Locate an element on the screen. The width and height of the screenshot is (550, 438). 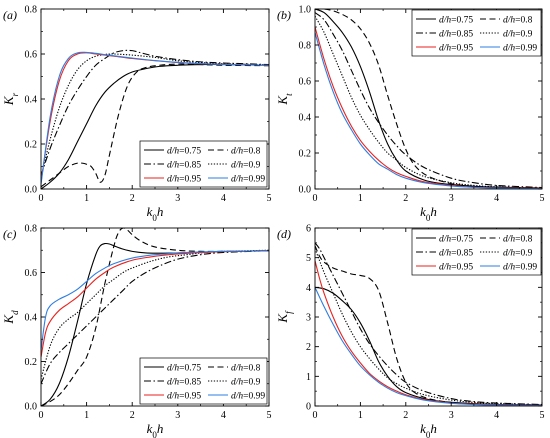
series-line-dh0.8 is located at coordinates (155, 125).